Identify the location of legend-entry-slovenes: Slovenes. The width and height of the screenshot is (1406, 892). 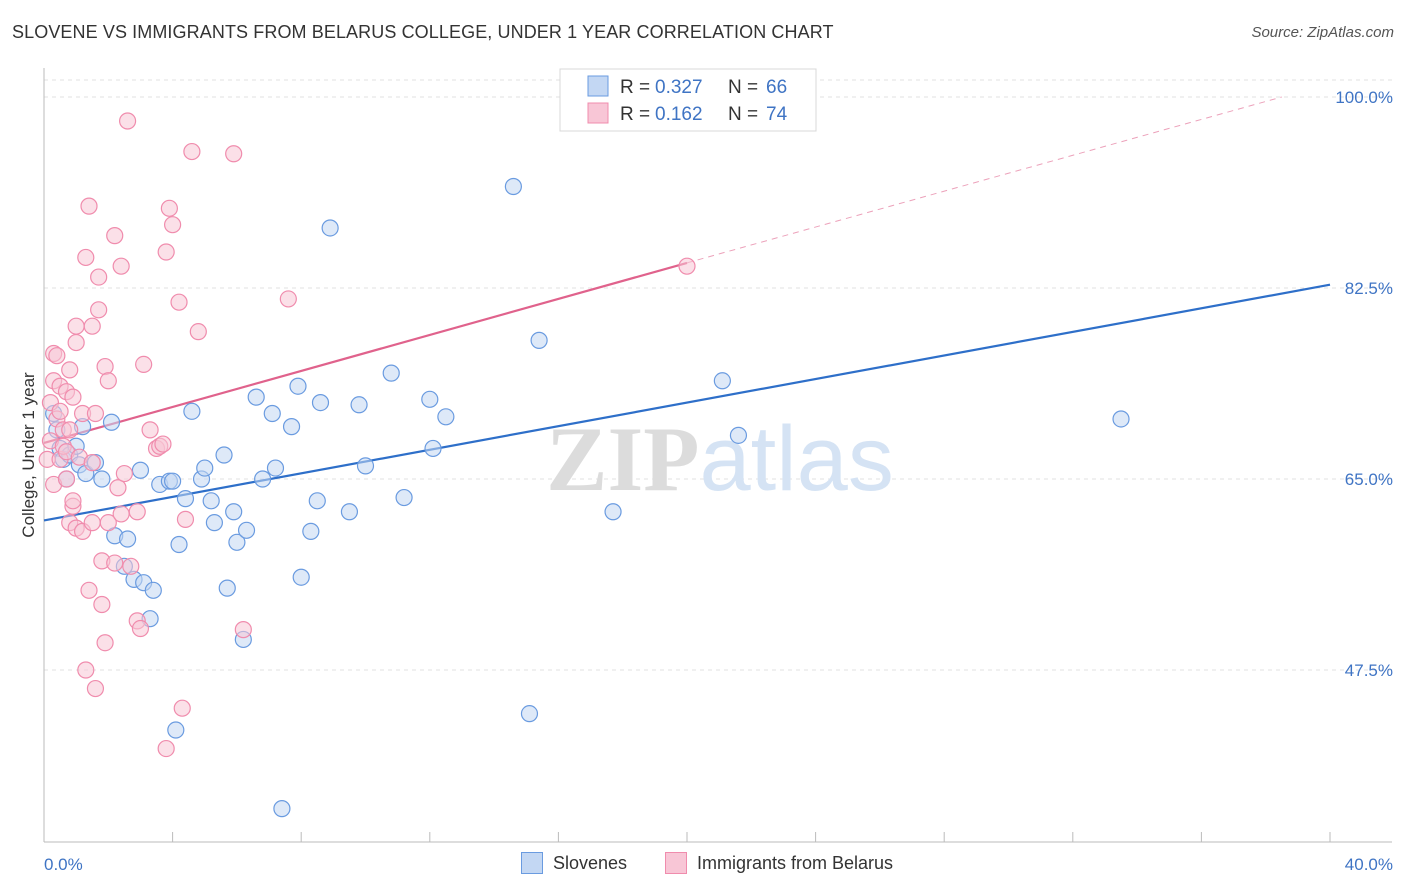
(574, 863).